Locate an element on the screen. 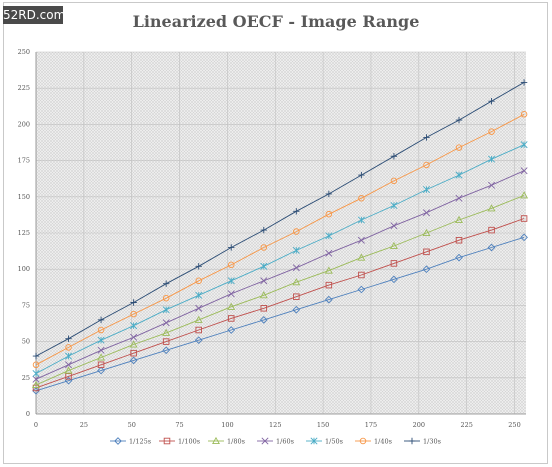 The height and width of the screenshot is (467, 552). y-tick-label: 225 is located at coordinates (24, 88).